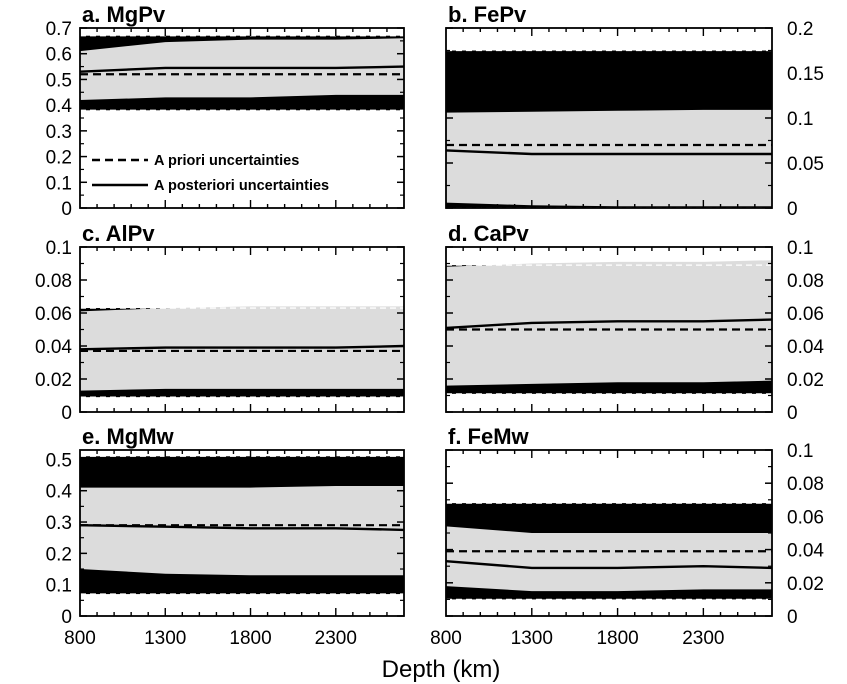 The height and width of the screenshot is (684, 847). Describe the element at coordinates (800, 29) in the screenshot. I see `y-tick-label-b: 0.2` at that location.